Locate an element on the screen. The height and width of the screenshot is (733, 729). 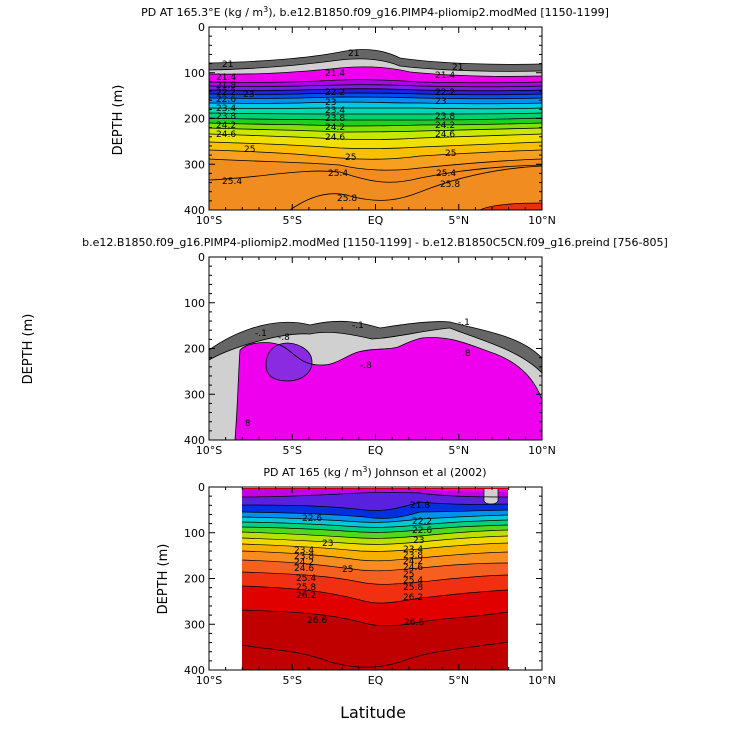
p1-label-254b: 25.4 is located at coordinates (338, 174).